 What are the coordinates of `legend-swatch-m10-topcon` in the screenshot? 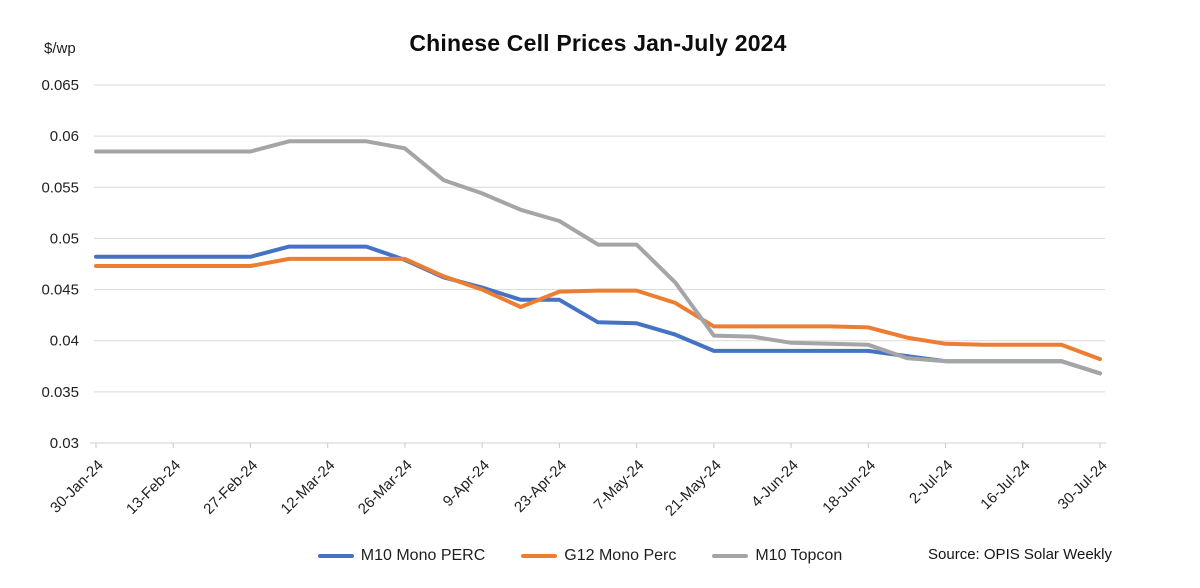 It's located at (730, 556).